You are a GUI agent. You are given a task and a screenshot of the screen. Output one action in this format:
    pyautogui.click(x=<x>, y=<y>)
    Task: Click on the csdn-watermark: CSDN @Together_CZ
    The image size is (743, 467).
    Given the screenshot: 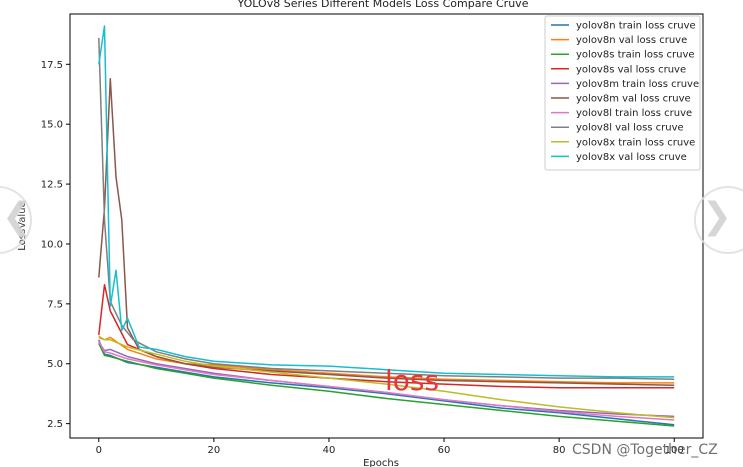 What is the action you would take?
    pyautogui.click(x=645, y=450)
    